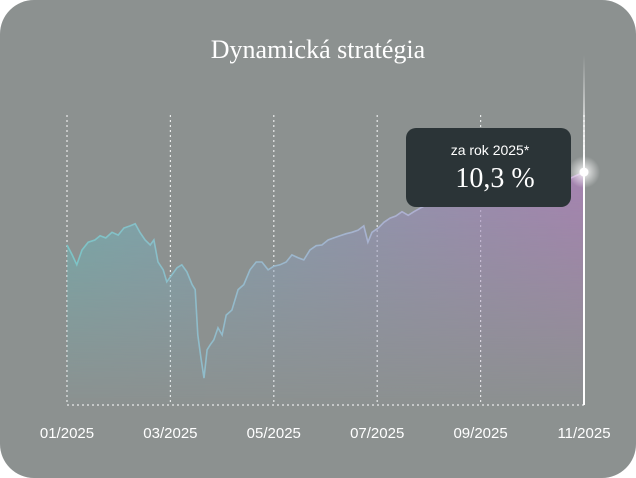 Image resolution: width=636 pixels, height=478 pixels. What do you see at coordinates (584, 172) in the screenshot?
I see `end-point` at bounding box center [584, 172].